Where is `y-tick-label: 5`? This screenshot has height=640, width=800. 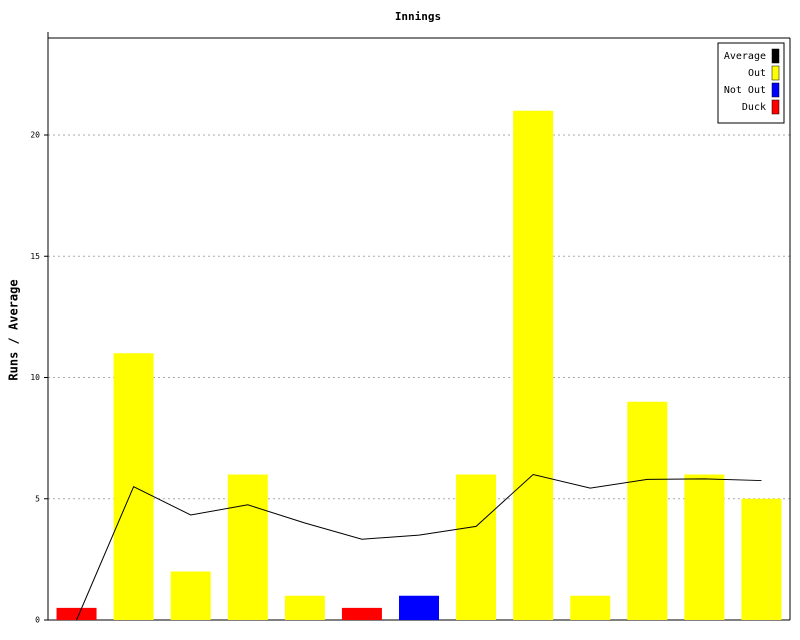
y-tick-label: 5 is located at coordinates (37, 498).